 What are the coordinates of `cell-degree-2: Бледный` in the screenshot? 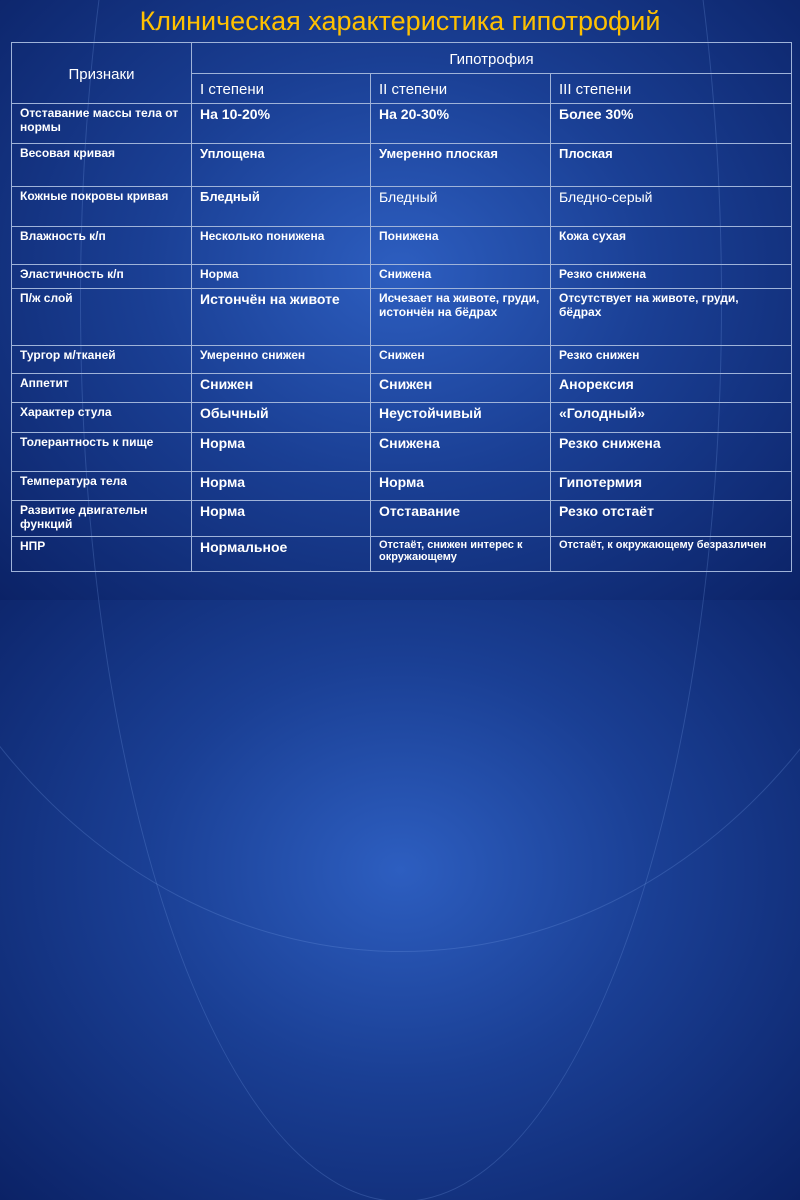 It's located at (460, 206).